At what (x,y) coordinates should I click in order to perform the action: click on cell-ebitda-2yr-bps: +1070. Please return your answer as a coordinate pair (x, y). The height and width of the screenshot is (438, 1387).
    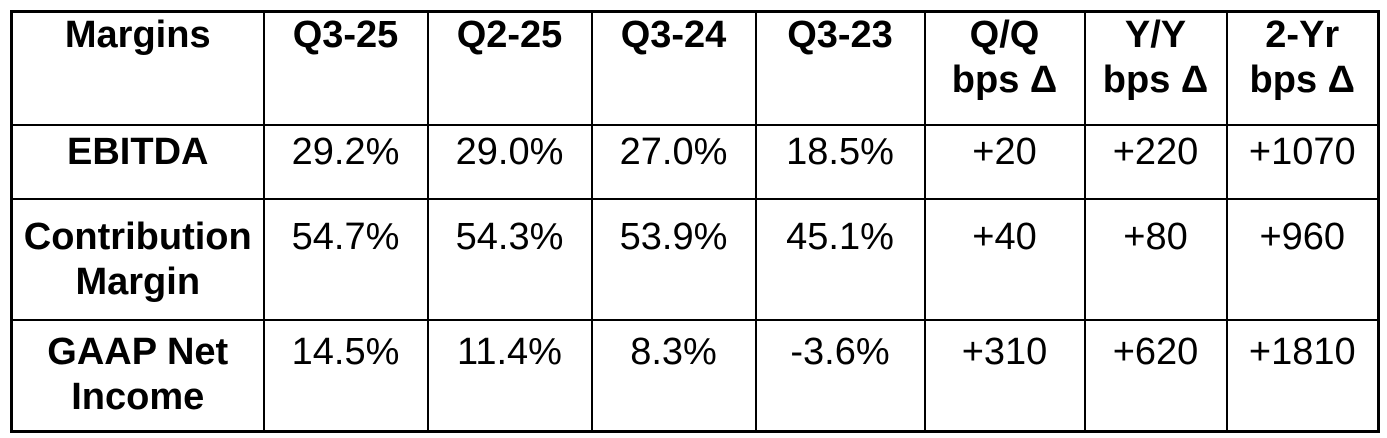
    Looking at the image, I should click on (1302, 161).